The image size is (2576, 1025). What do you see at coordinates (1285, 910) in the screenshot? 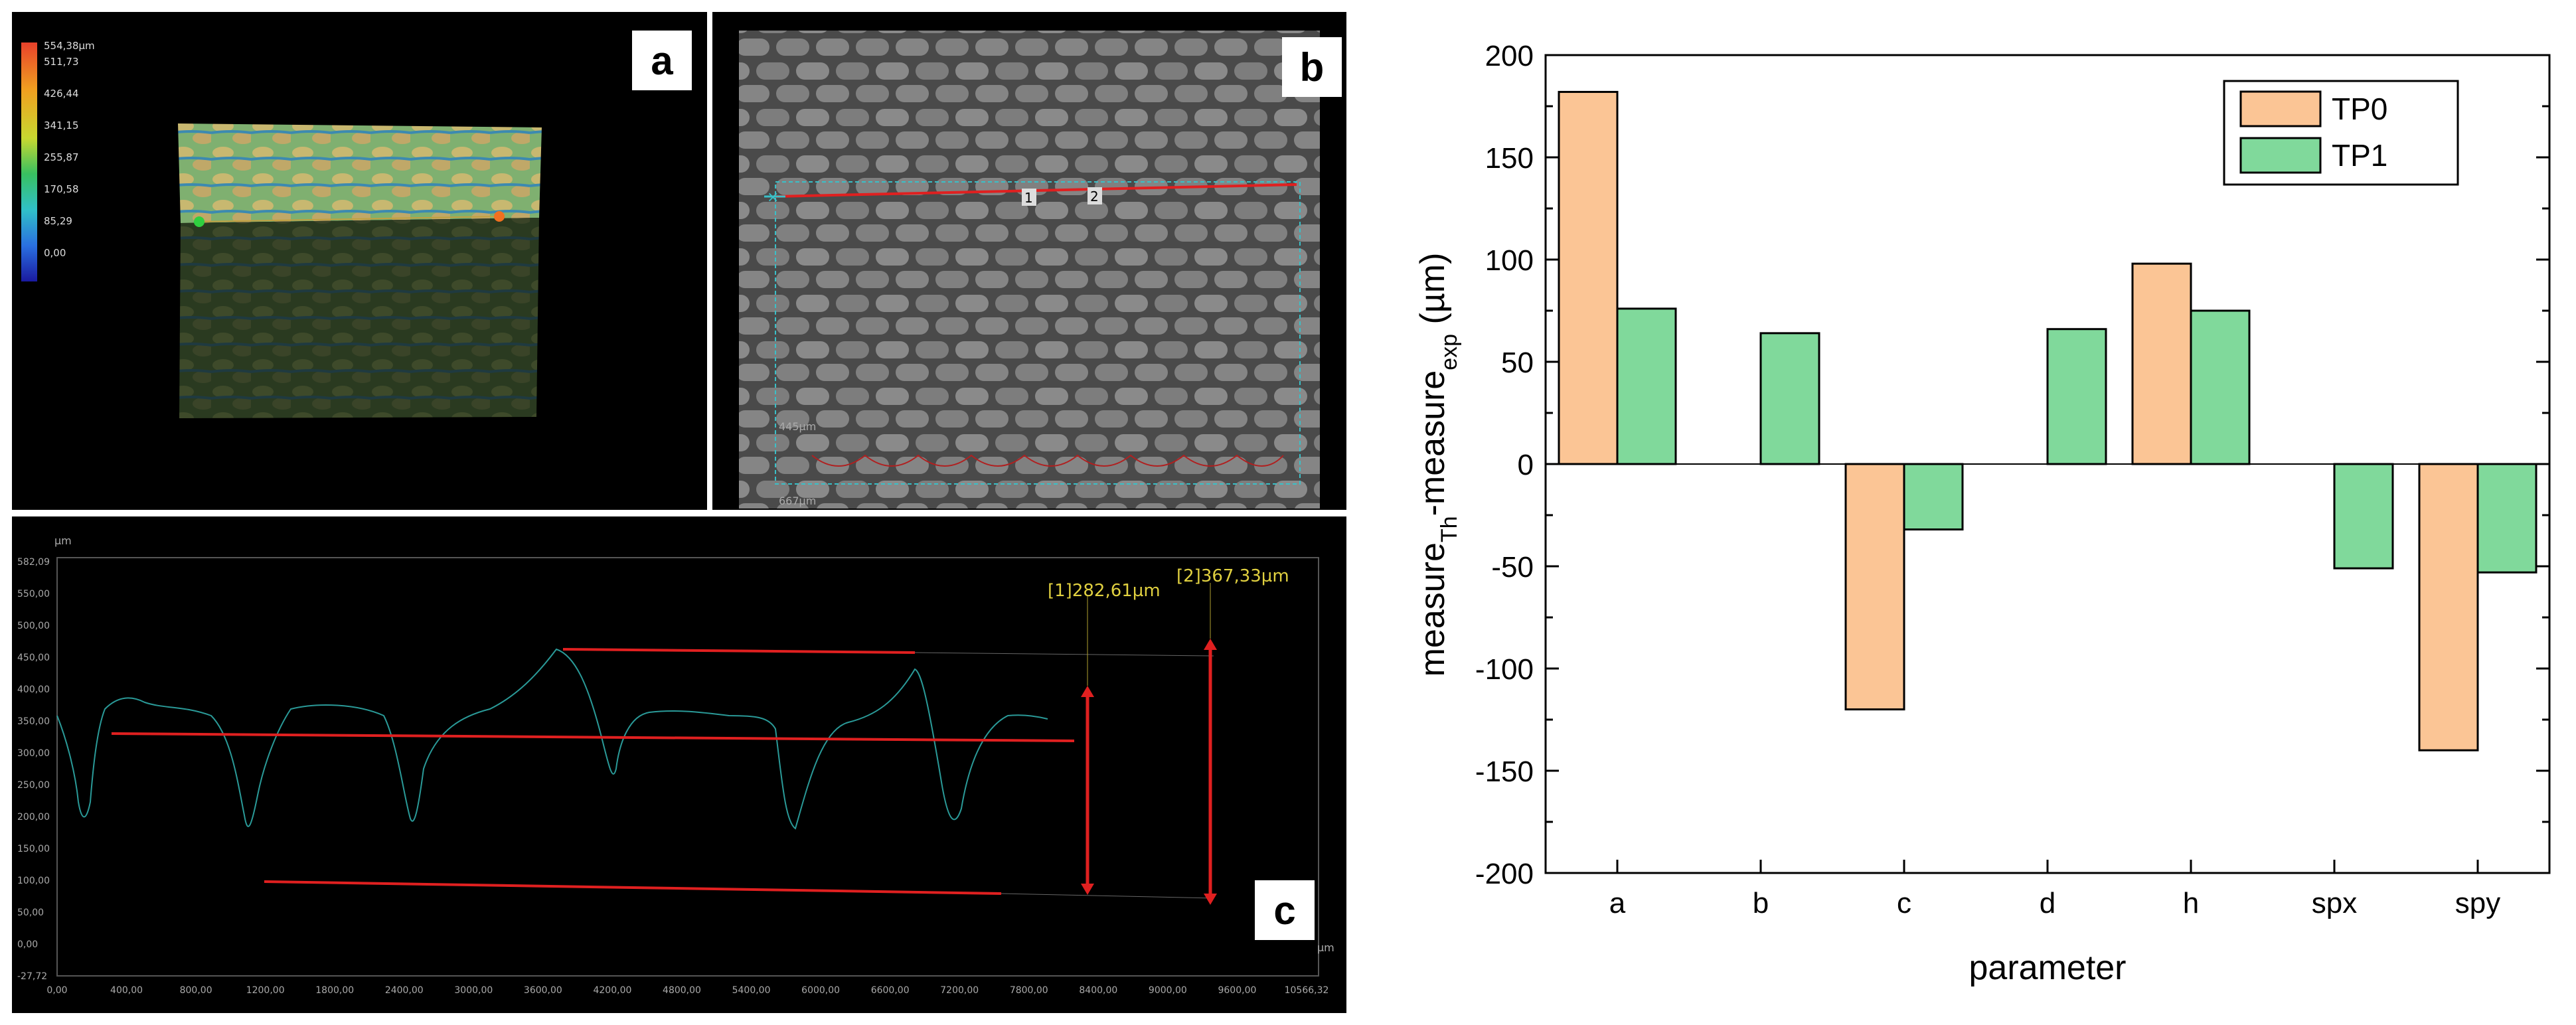
I see `panel-c-tag: c` at bounding box center [1285, 910].